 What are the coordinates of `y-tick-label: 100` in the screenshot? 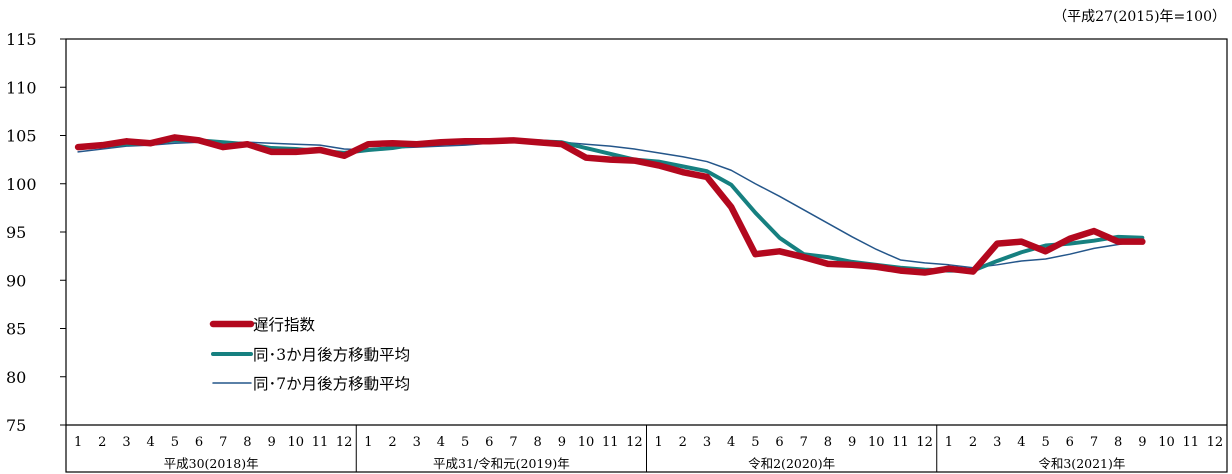 It's located at (21, 184).